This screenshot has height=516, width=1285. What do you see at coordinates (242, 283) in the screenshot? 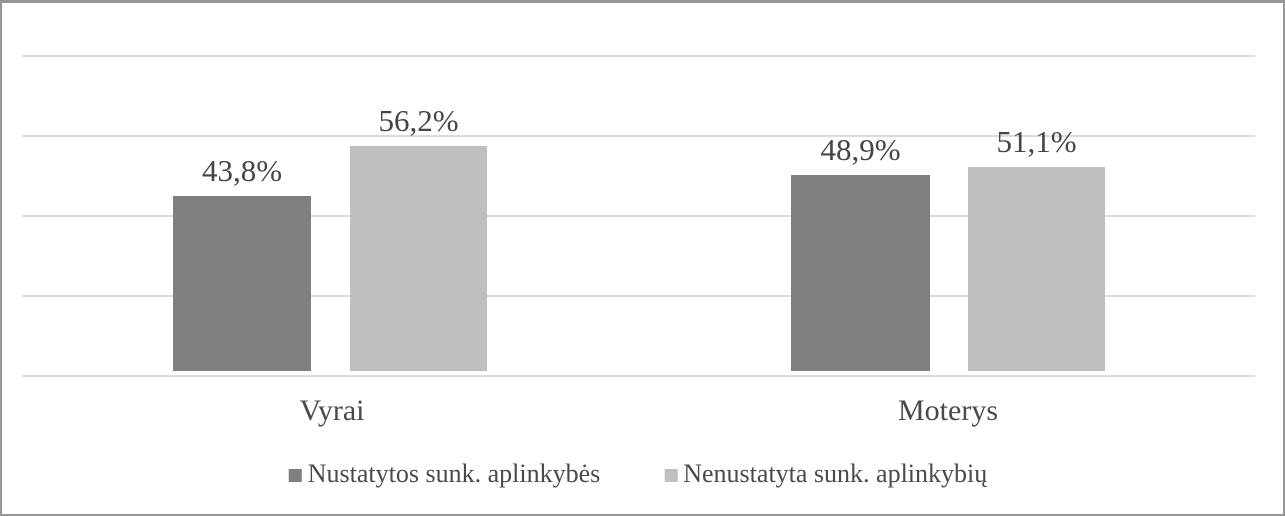
I see `bar-vyrai-nustatytos` at bounding box center [242, 283].